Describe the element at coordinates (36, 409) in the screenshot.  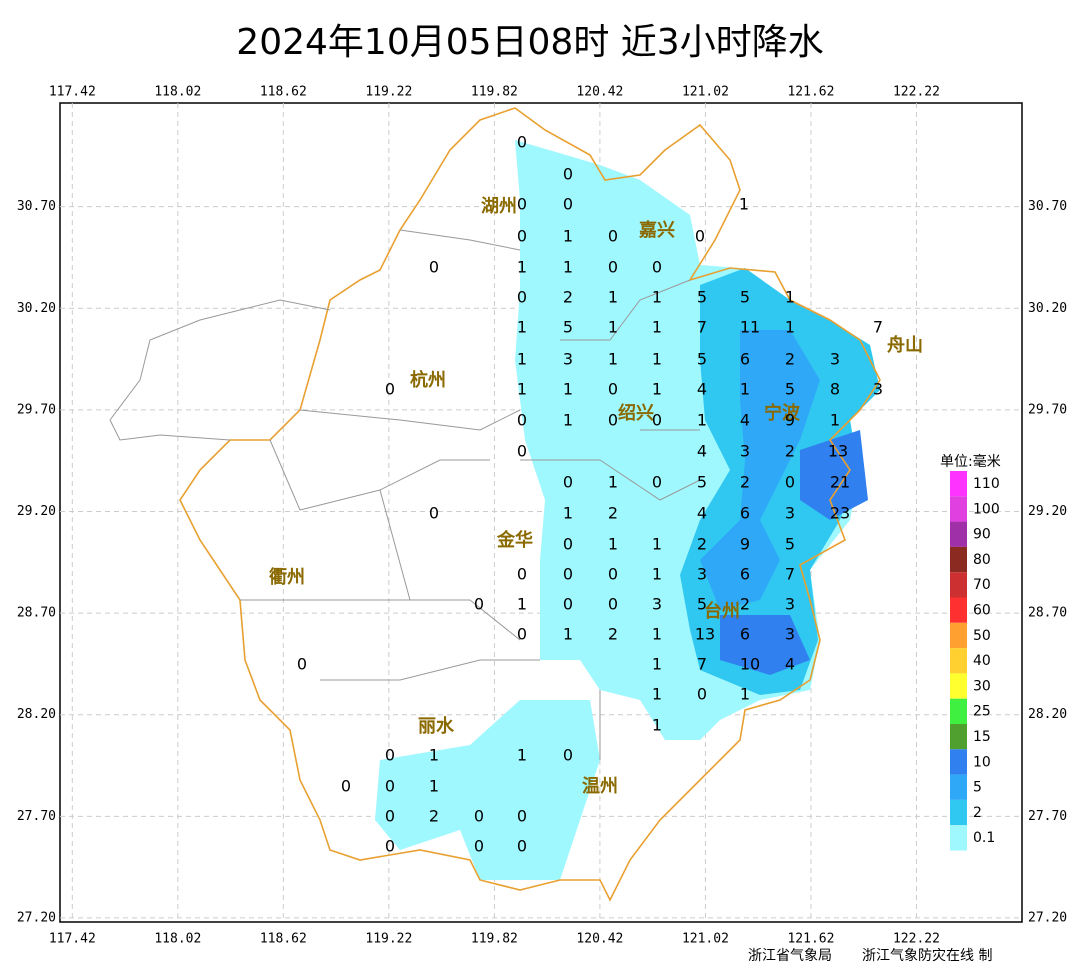
I see `y-tick-label: 29.70` at that location.